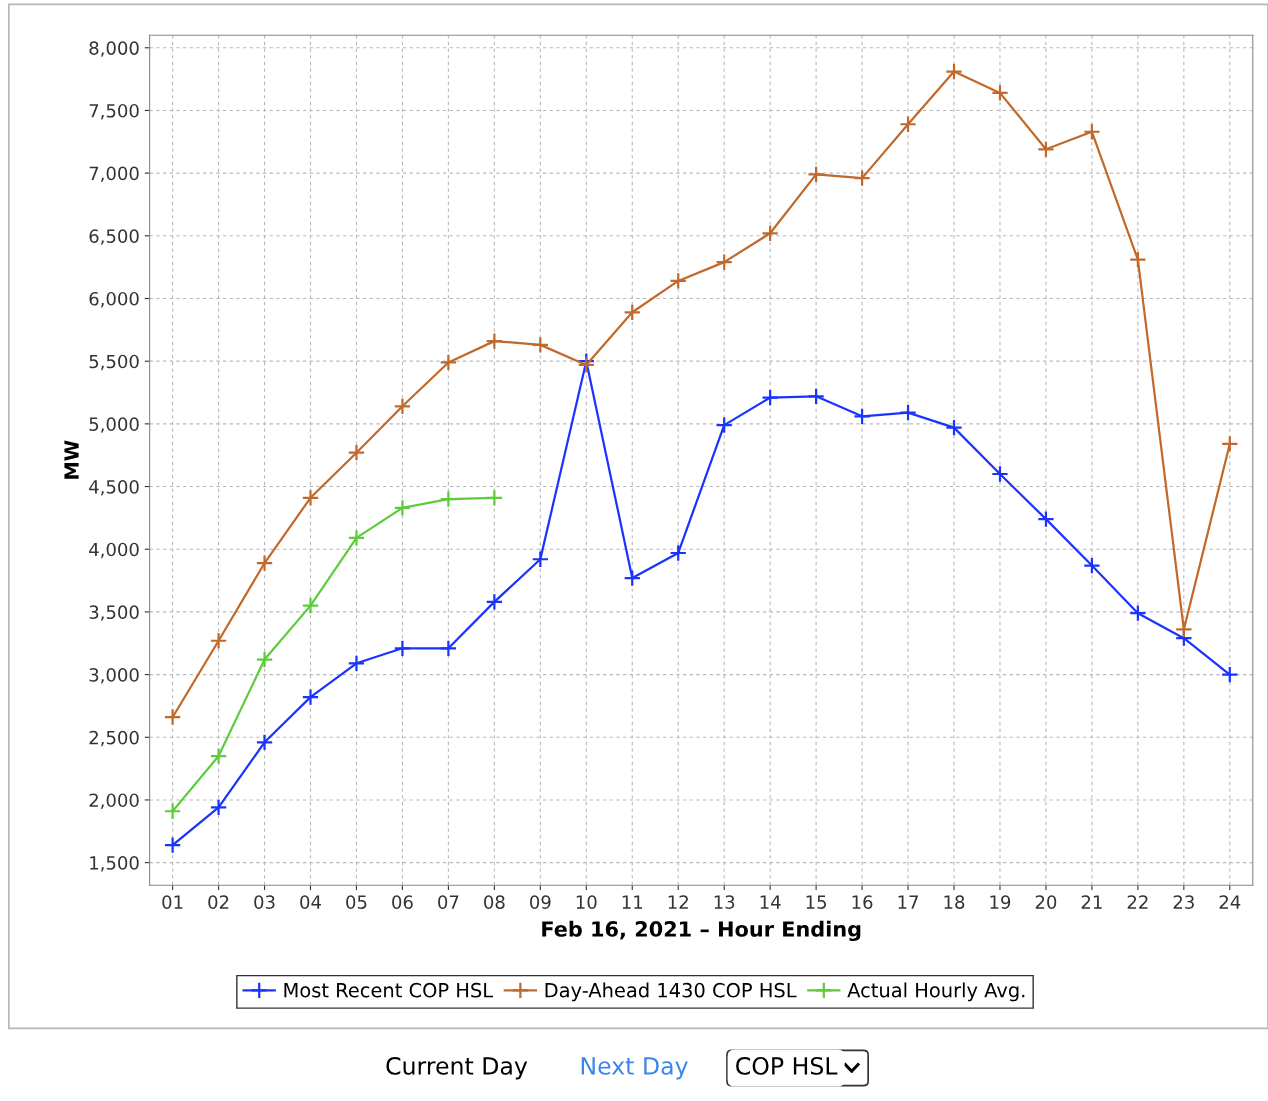 The image size is (1268, 1101). What do you see at coordinates (114, 864) in the screenshot?
I see `y-tick-label: 1,500` at bounding box center [114, 864].